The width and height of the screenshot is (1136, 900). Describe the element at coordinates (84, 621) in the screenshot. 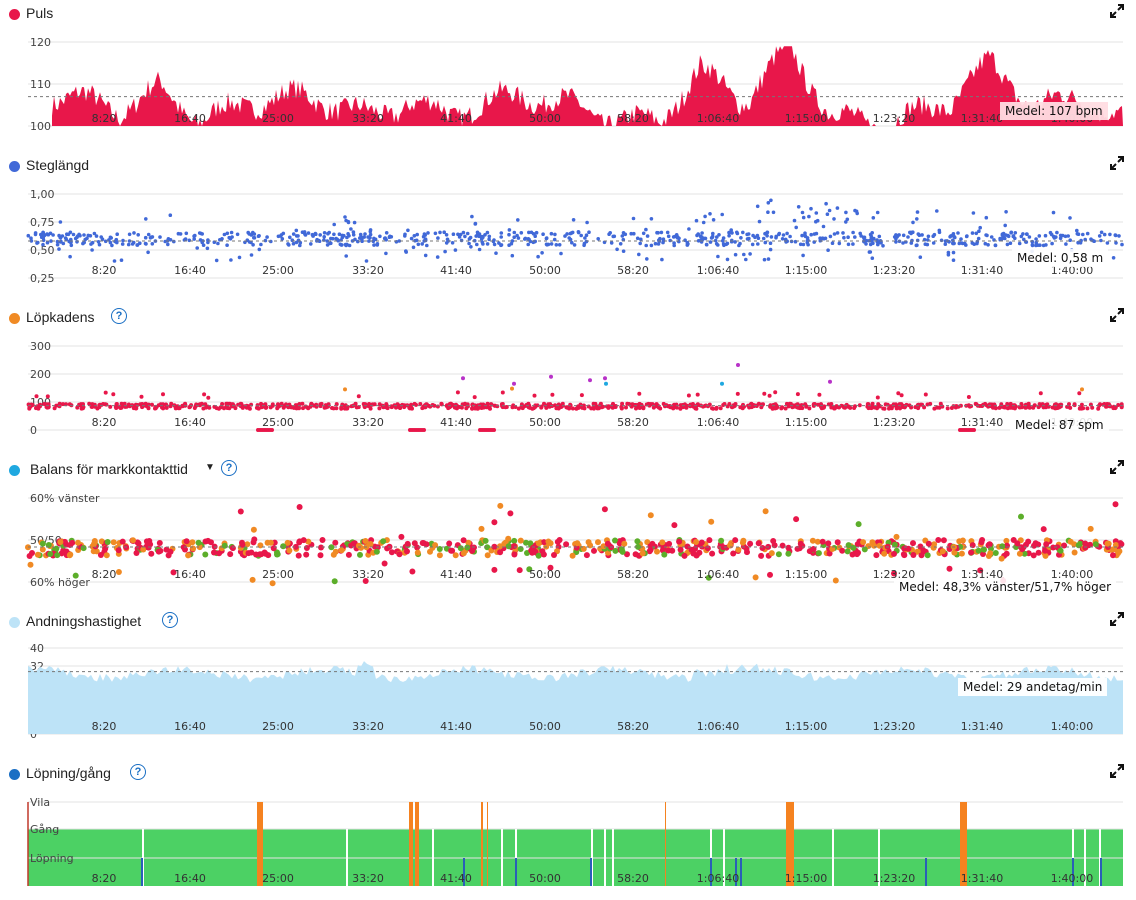

I see `panel-title: Andningshastighet` at that location.